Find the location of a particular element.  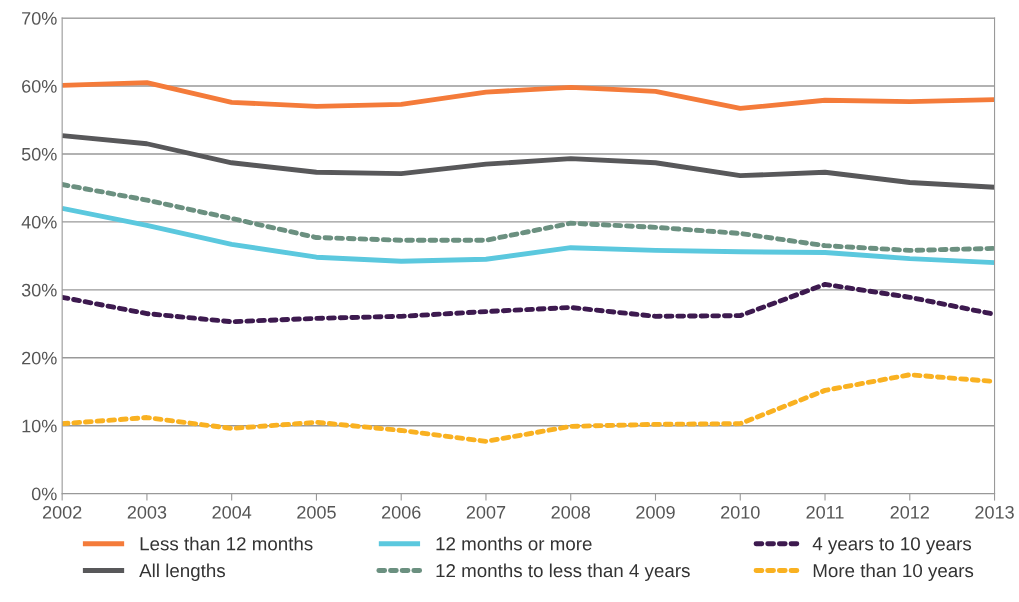

x-tick-label: 2007 is located at coordinates (486, 512).